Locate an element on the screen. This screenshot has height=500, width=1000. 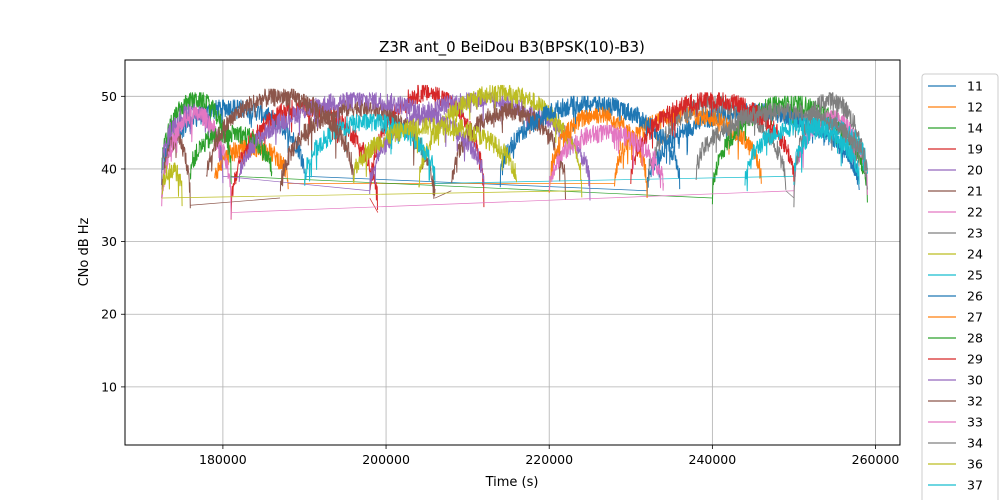
x-tick-label: 180000 is located at coordinates (223, 459).